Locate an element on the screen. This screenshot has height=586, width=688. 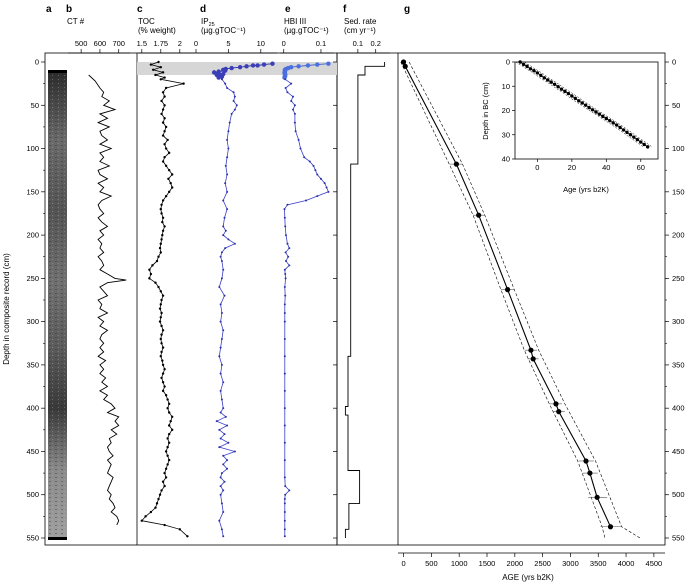
ct-top-tick-label: 700 is located at coordinates (118, 43).